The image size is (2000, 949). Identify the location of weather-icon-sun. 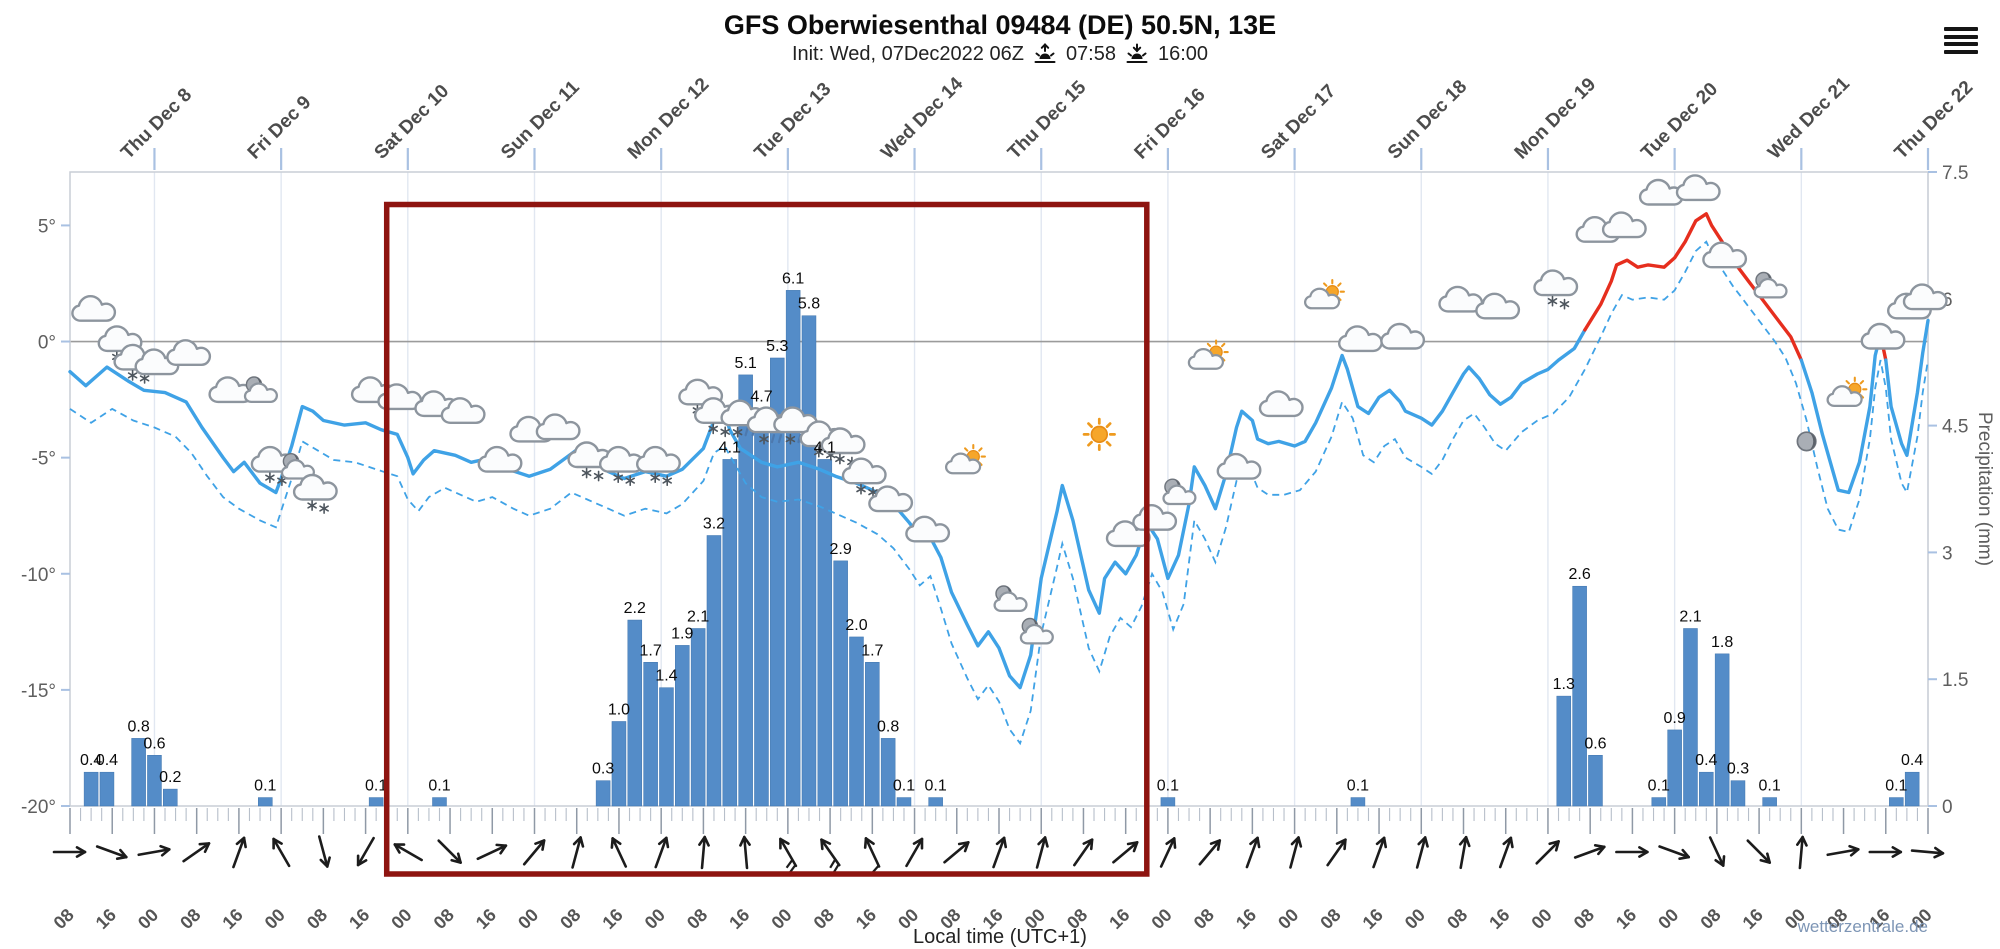
(1099, 434).